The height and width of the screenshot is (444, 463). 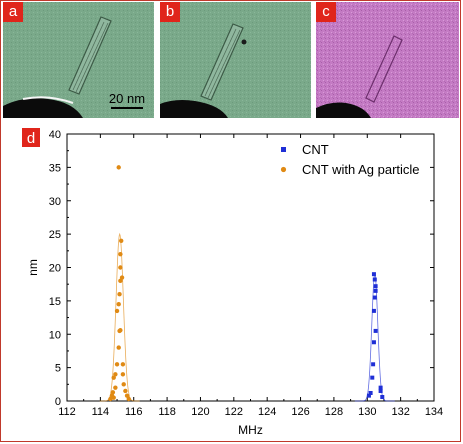 I want to click on tem-image-b, so click(x=235, y=60).